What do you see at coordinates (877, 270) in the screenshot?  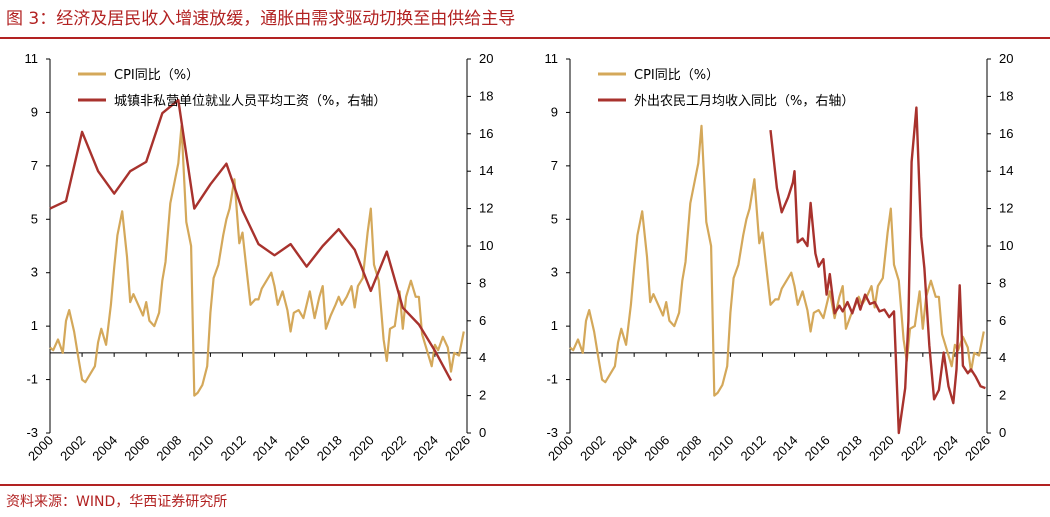 I see `wage-series-line` at bounding box center [877, 270].